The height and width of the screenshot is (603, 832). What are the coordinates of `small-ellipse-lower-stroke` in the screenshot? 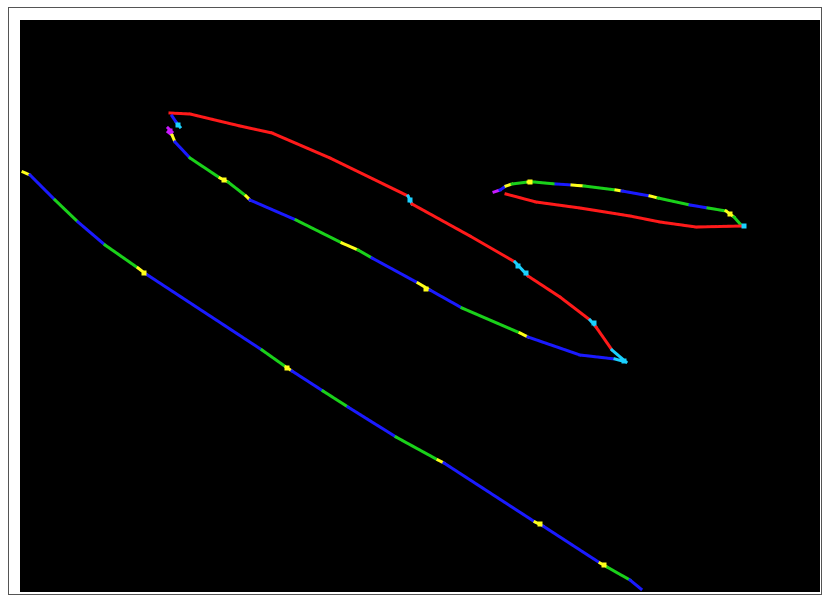 It's located at (624, 210).